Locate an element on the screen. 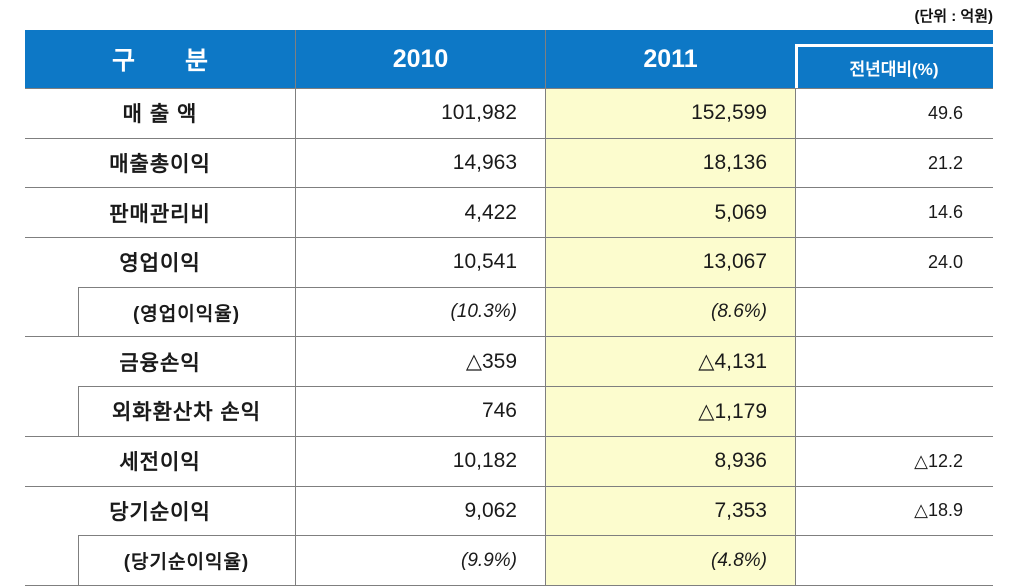 The height and width of the screenshot is (586, 1010). table-row-sga: 판매관리비 4,422 5,069 14.6 is located at coordinates (509, 212).